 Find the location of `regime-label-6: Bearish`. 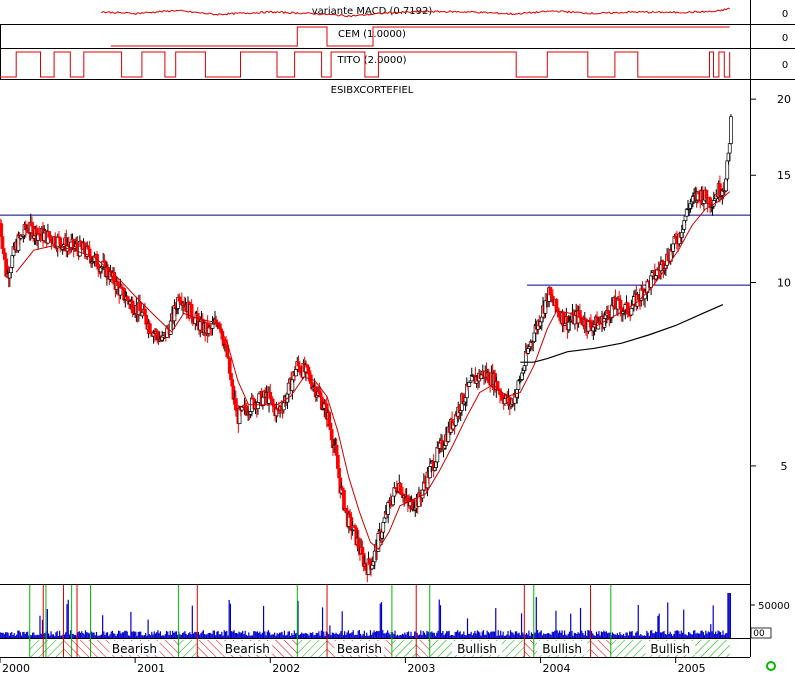

regime-label-6: Bearish is located at coordinates (359, 649).